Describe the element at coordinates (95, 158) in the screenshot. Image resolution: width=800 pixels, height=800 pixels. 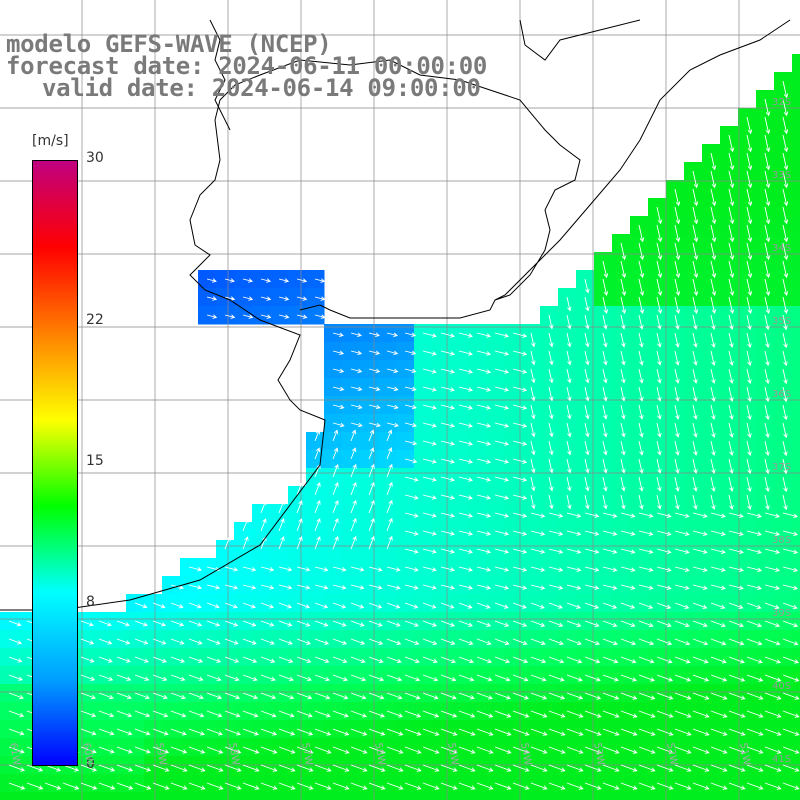
I see `colorbar-tick: 30` at that location.